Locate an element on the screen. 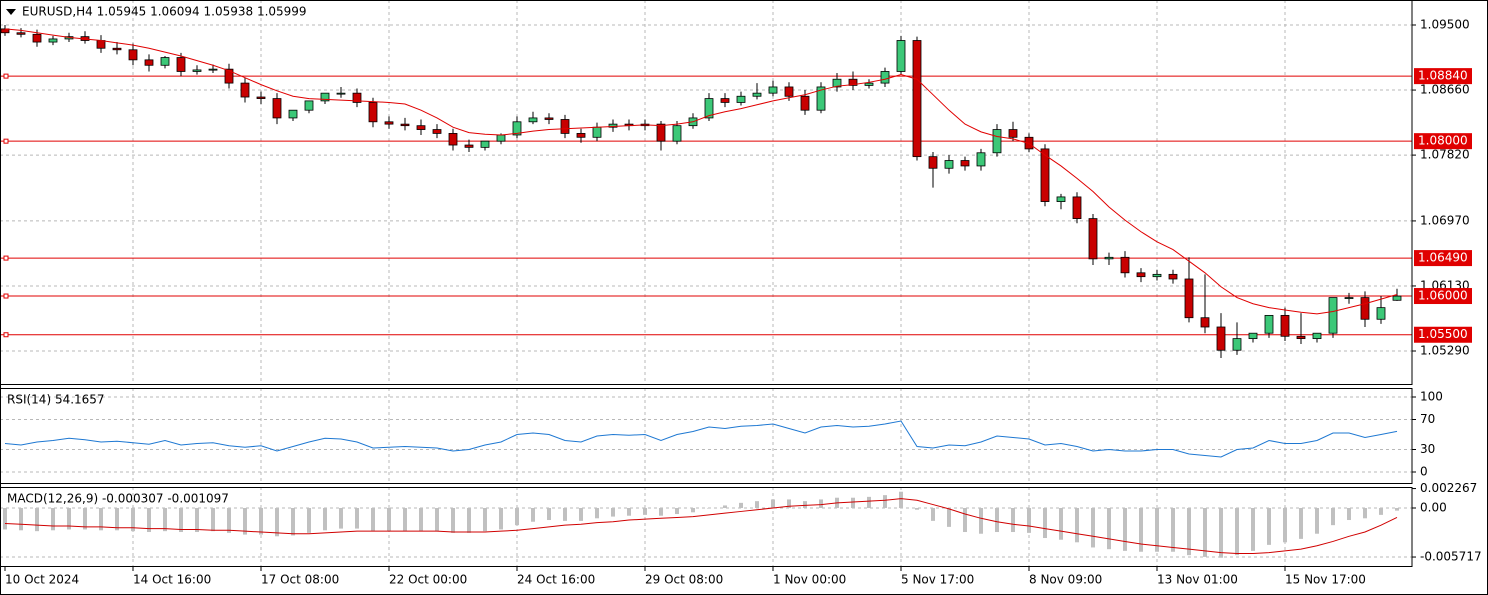 The height and width of the screenshot is (595, 1488). x-tick-label: 17 Oct 08:00 is located at coordinates (300, 580).